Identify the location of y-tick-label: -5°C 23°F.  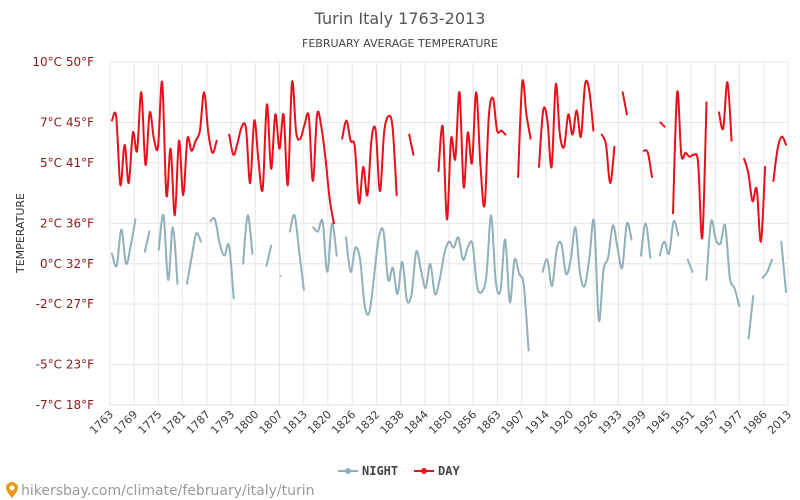
(65, 365).